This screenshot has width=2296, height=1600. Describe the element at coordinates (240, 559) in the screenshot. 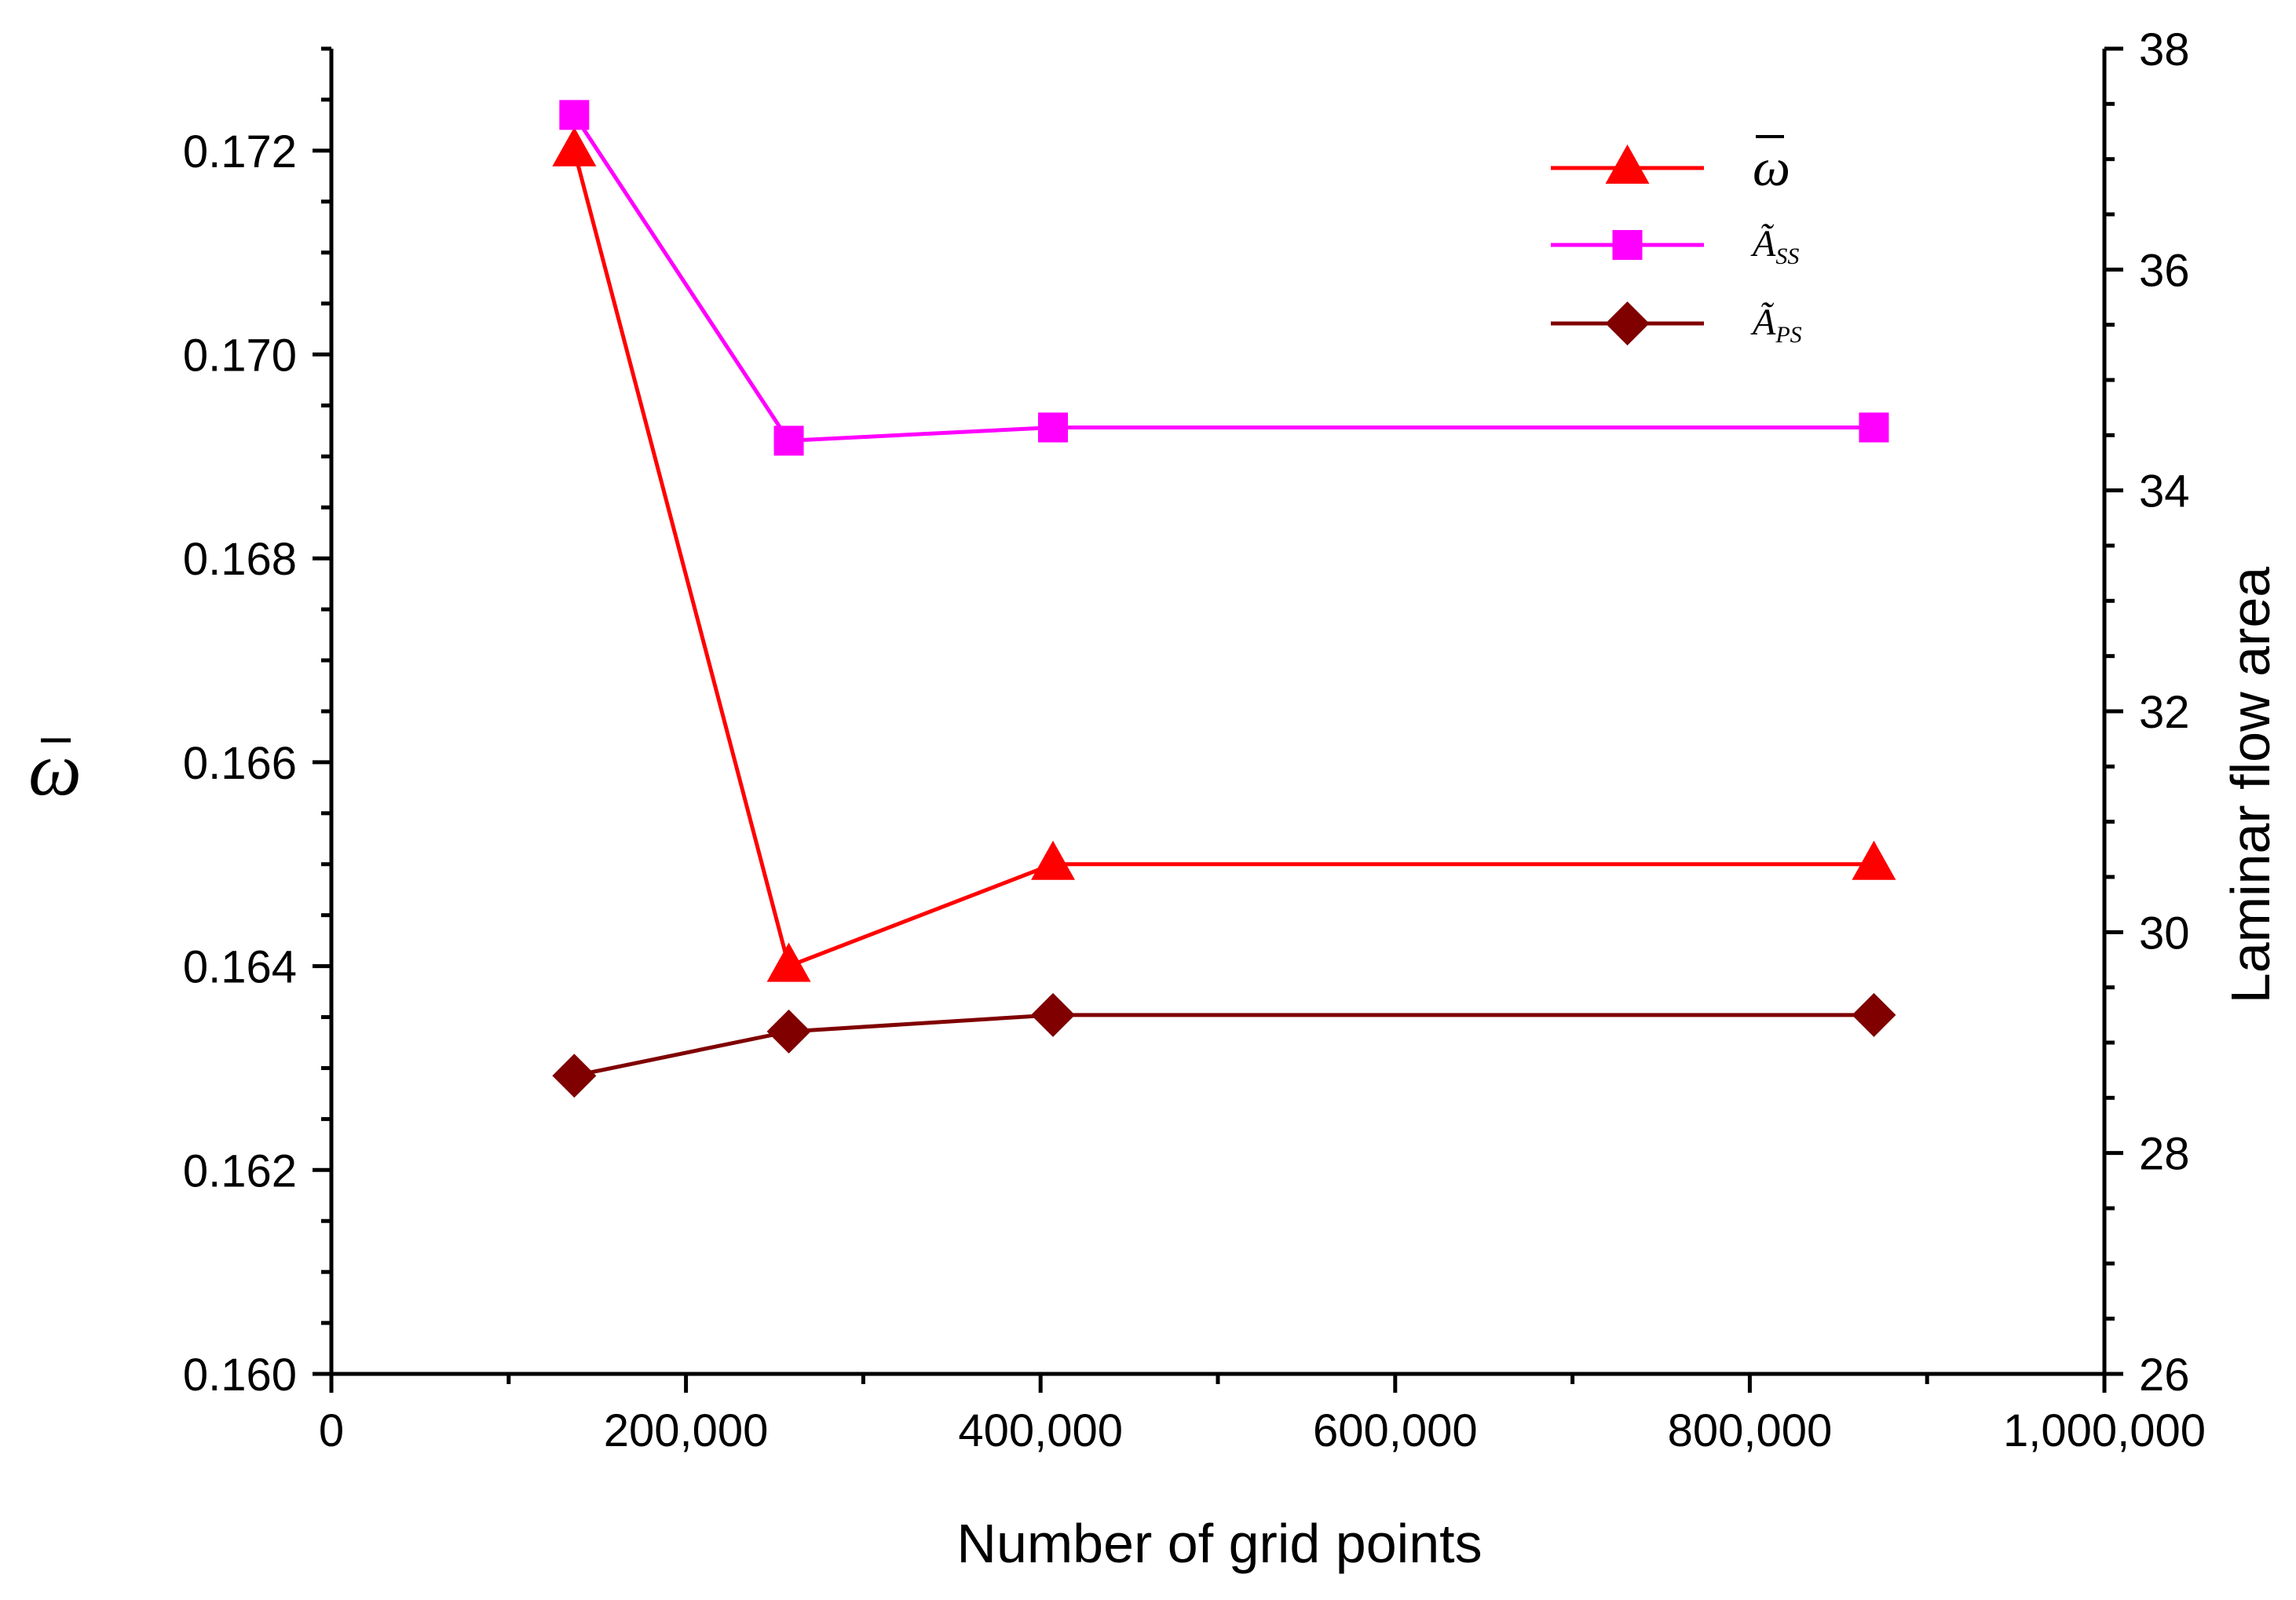

I see `y-left-tick-label: 0.168` at that location.